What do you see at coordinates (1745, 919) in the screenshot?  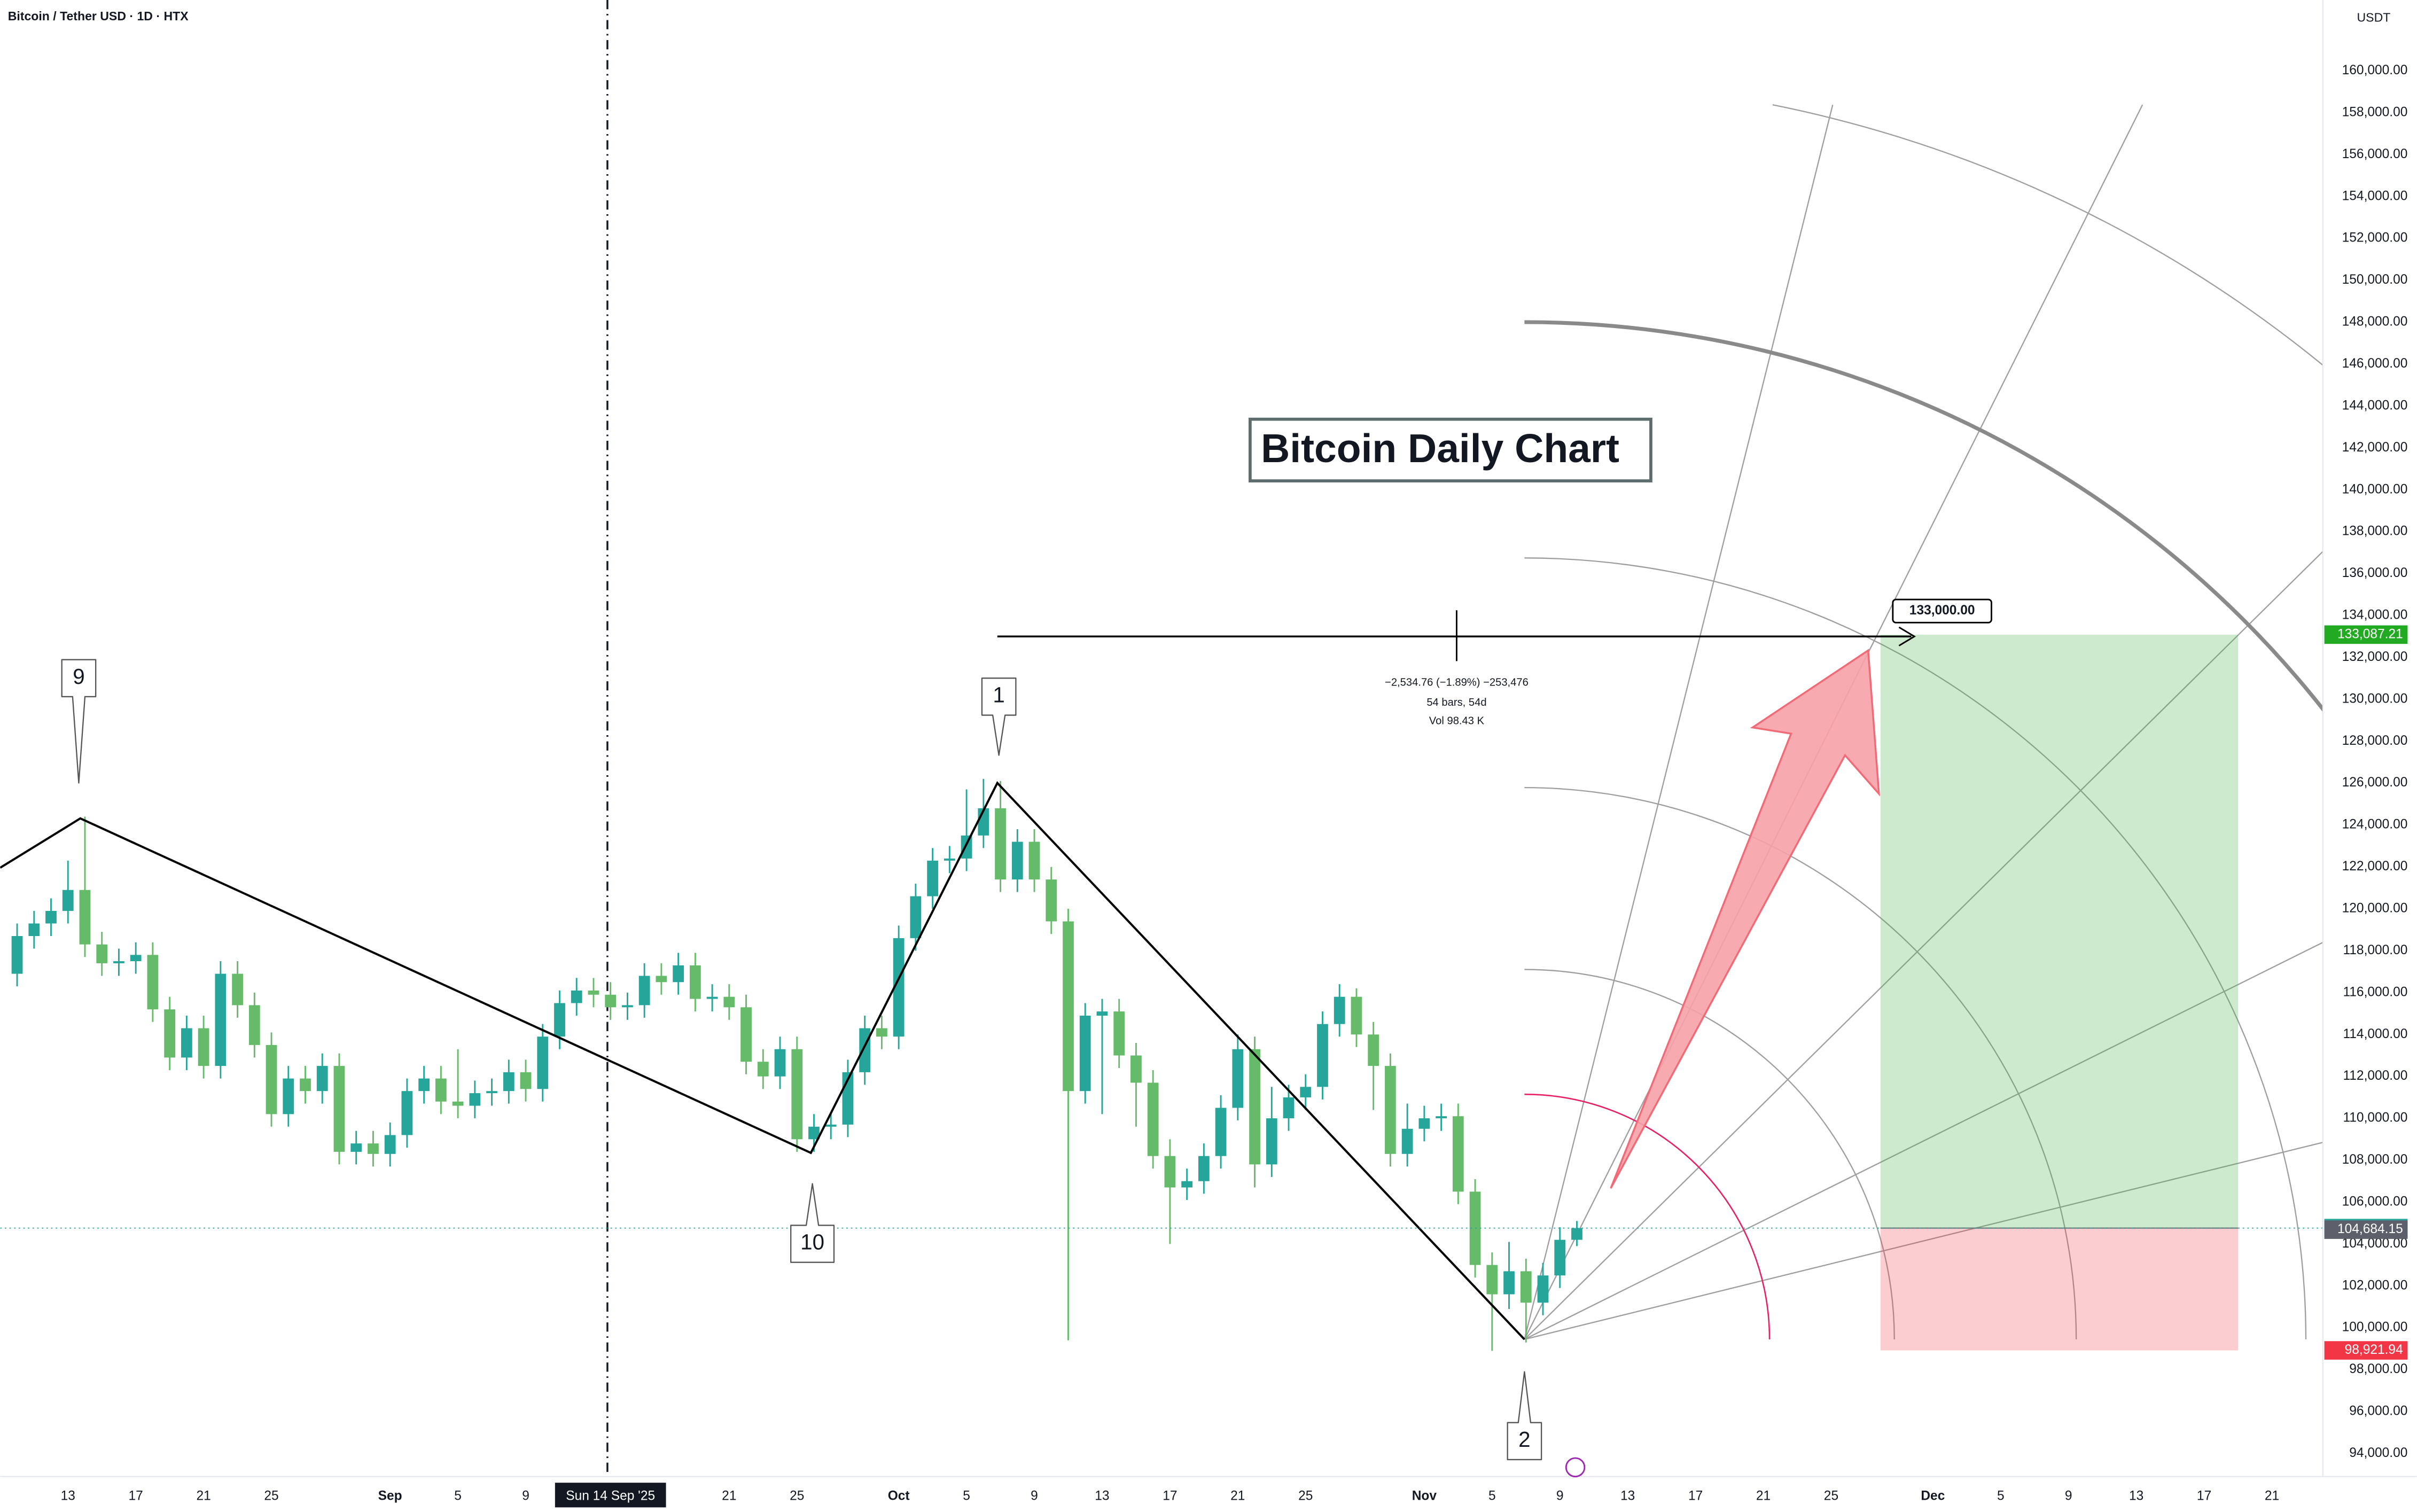 I see `arrow` at bounding box center [1745, 919].